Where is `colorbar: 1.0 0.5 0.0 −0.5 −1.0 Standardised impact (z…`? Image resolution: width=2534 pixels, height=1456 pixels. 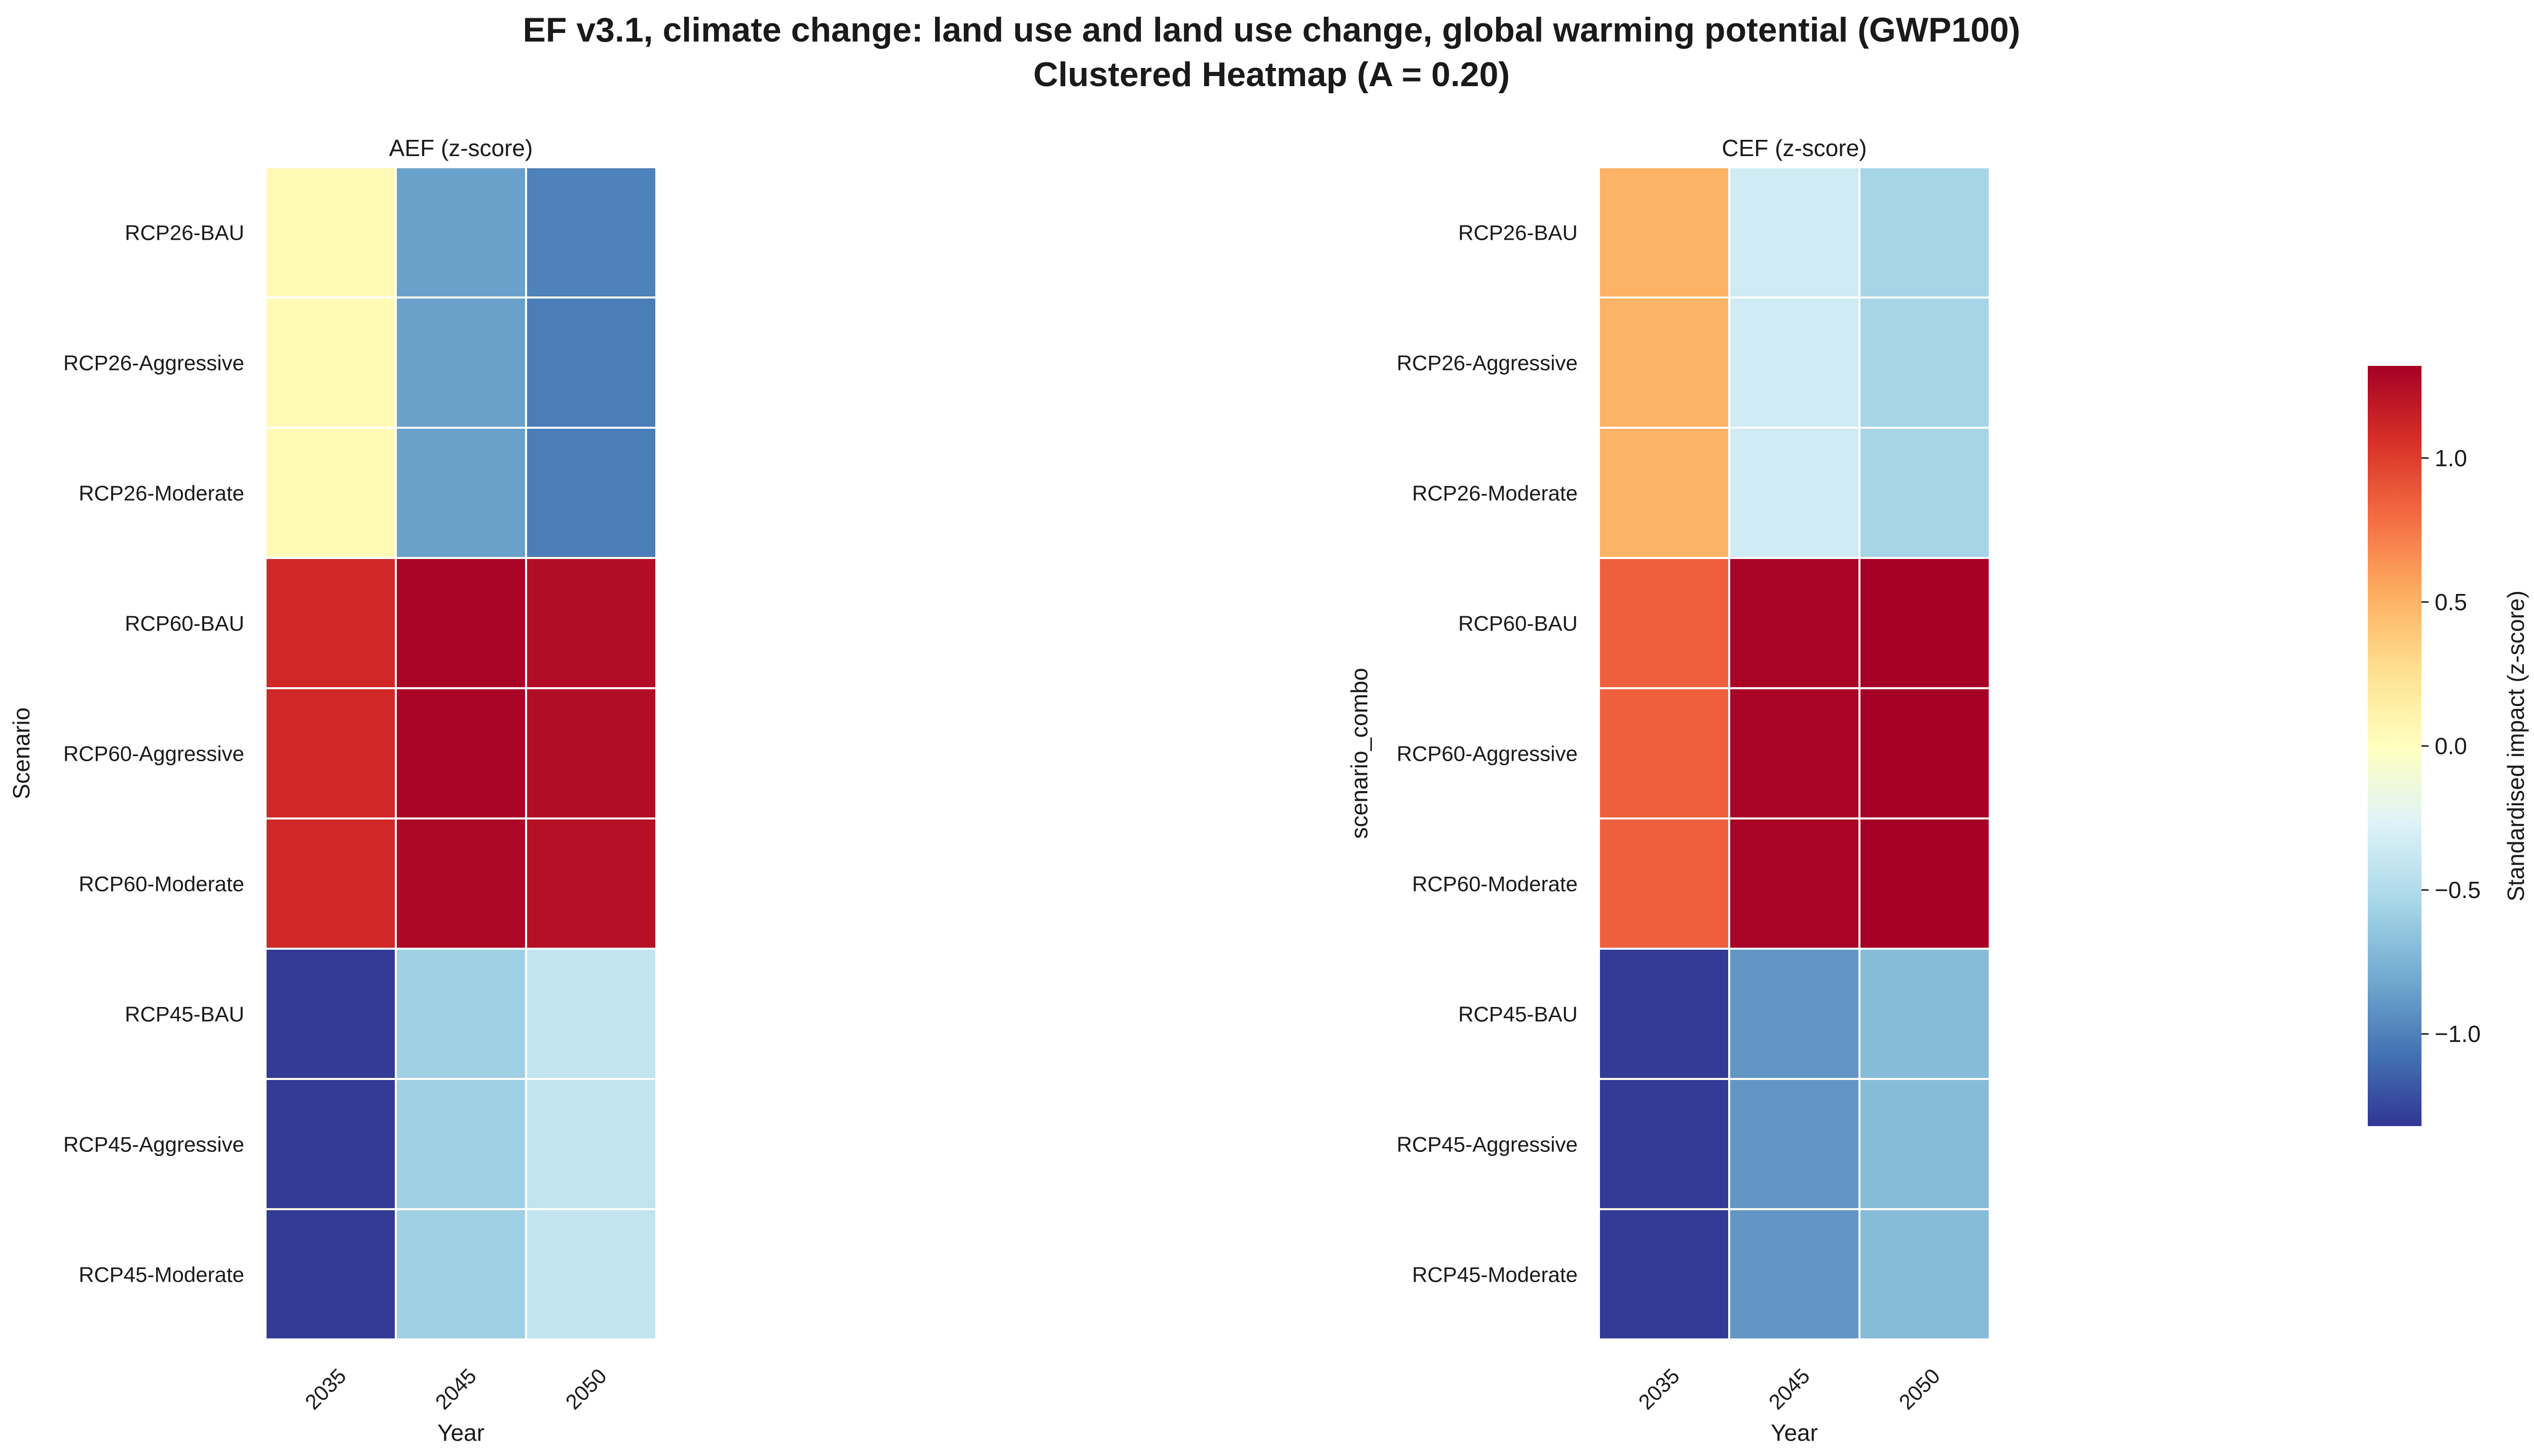
colorbar: 1.0 0.5 0.0 −0.5 −1.0 Standardised impact (z… is located at coordinates (2448, 746).